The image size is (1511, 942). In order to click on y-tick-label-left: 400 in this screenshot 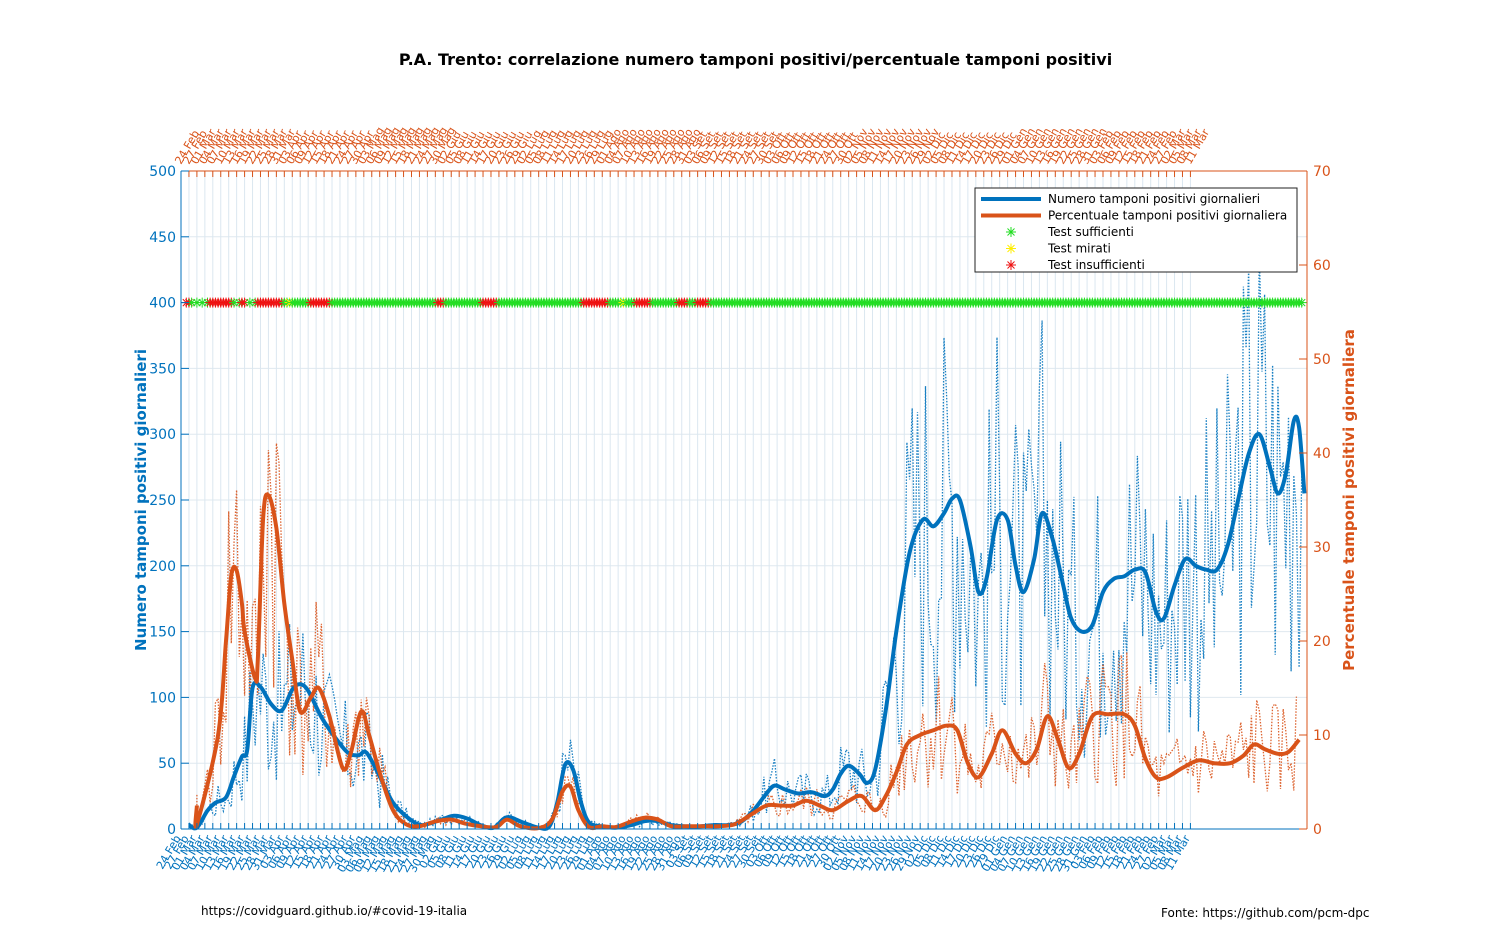, I will do `click(162, 304)`.